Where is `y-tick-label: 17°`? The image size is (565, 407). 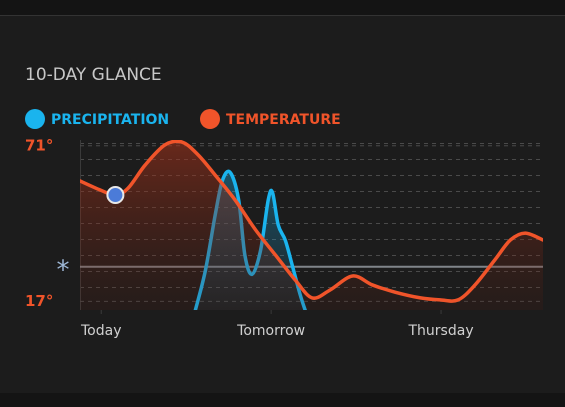
y-tick-label: 17° is located at coordinates (39, 301).